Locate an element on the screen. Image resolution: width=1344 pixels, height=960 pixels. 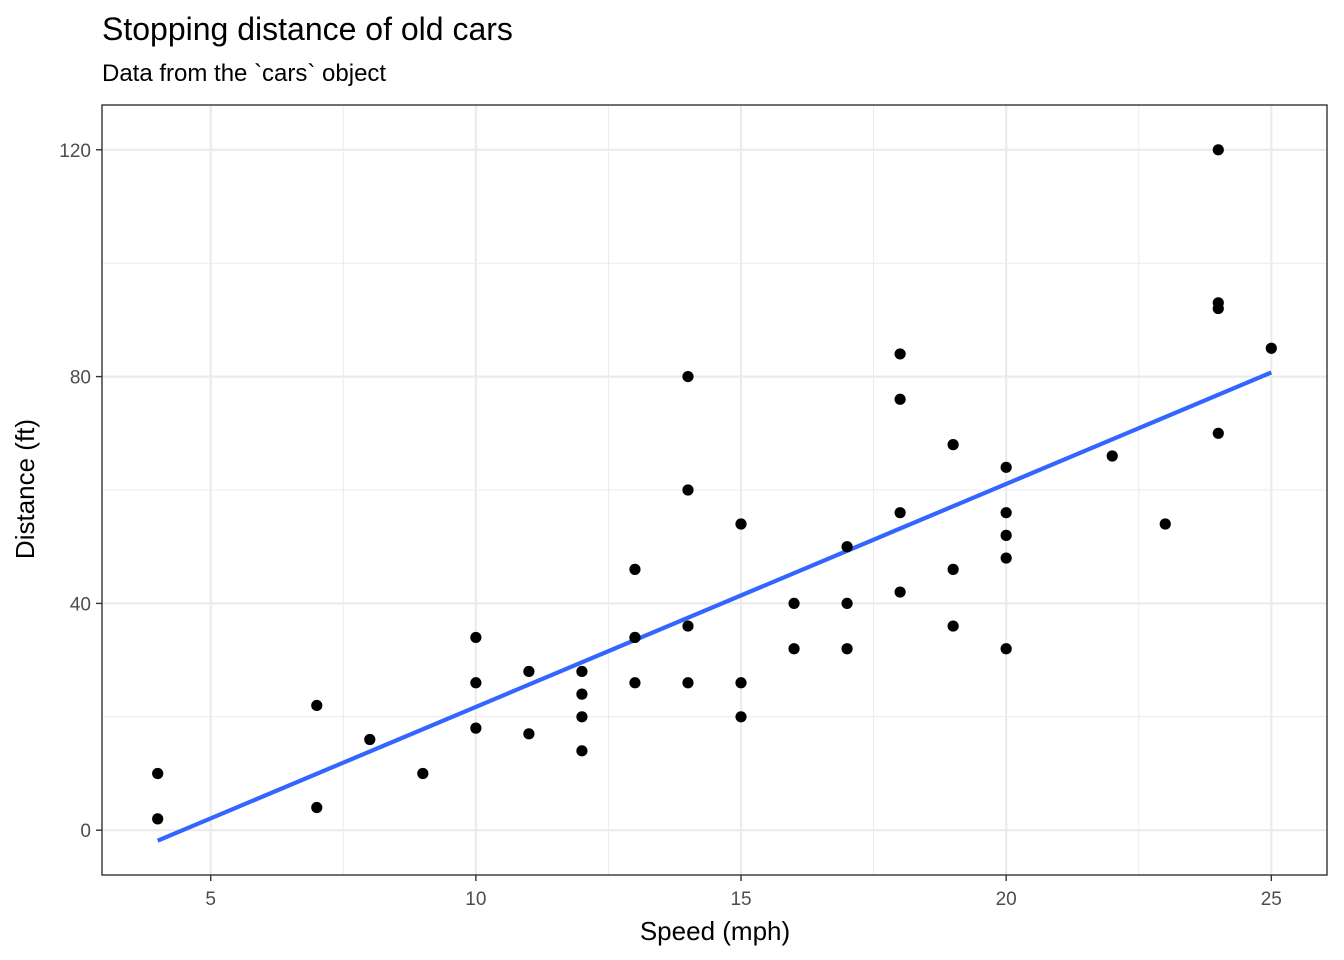
y-tick-label: 80 is located at coordinates (80, 378).